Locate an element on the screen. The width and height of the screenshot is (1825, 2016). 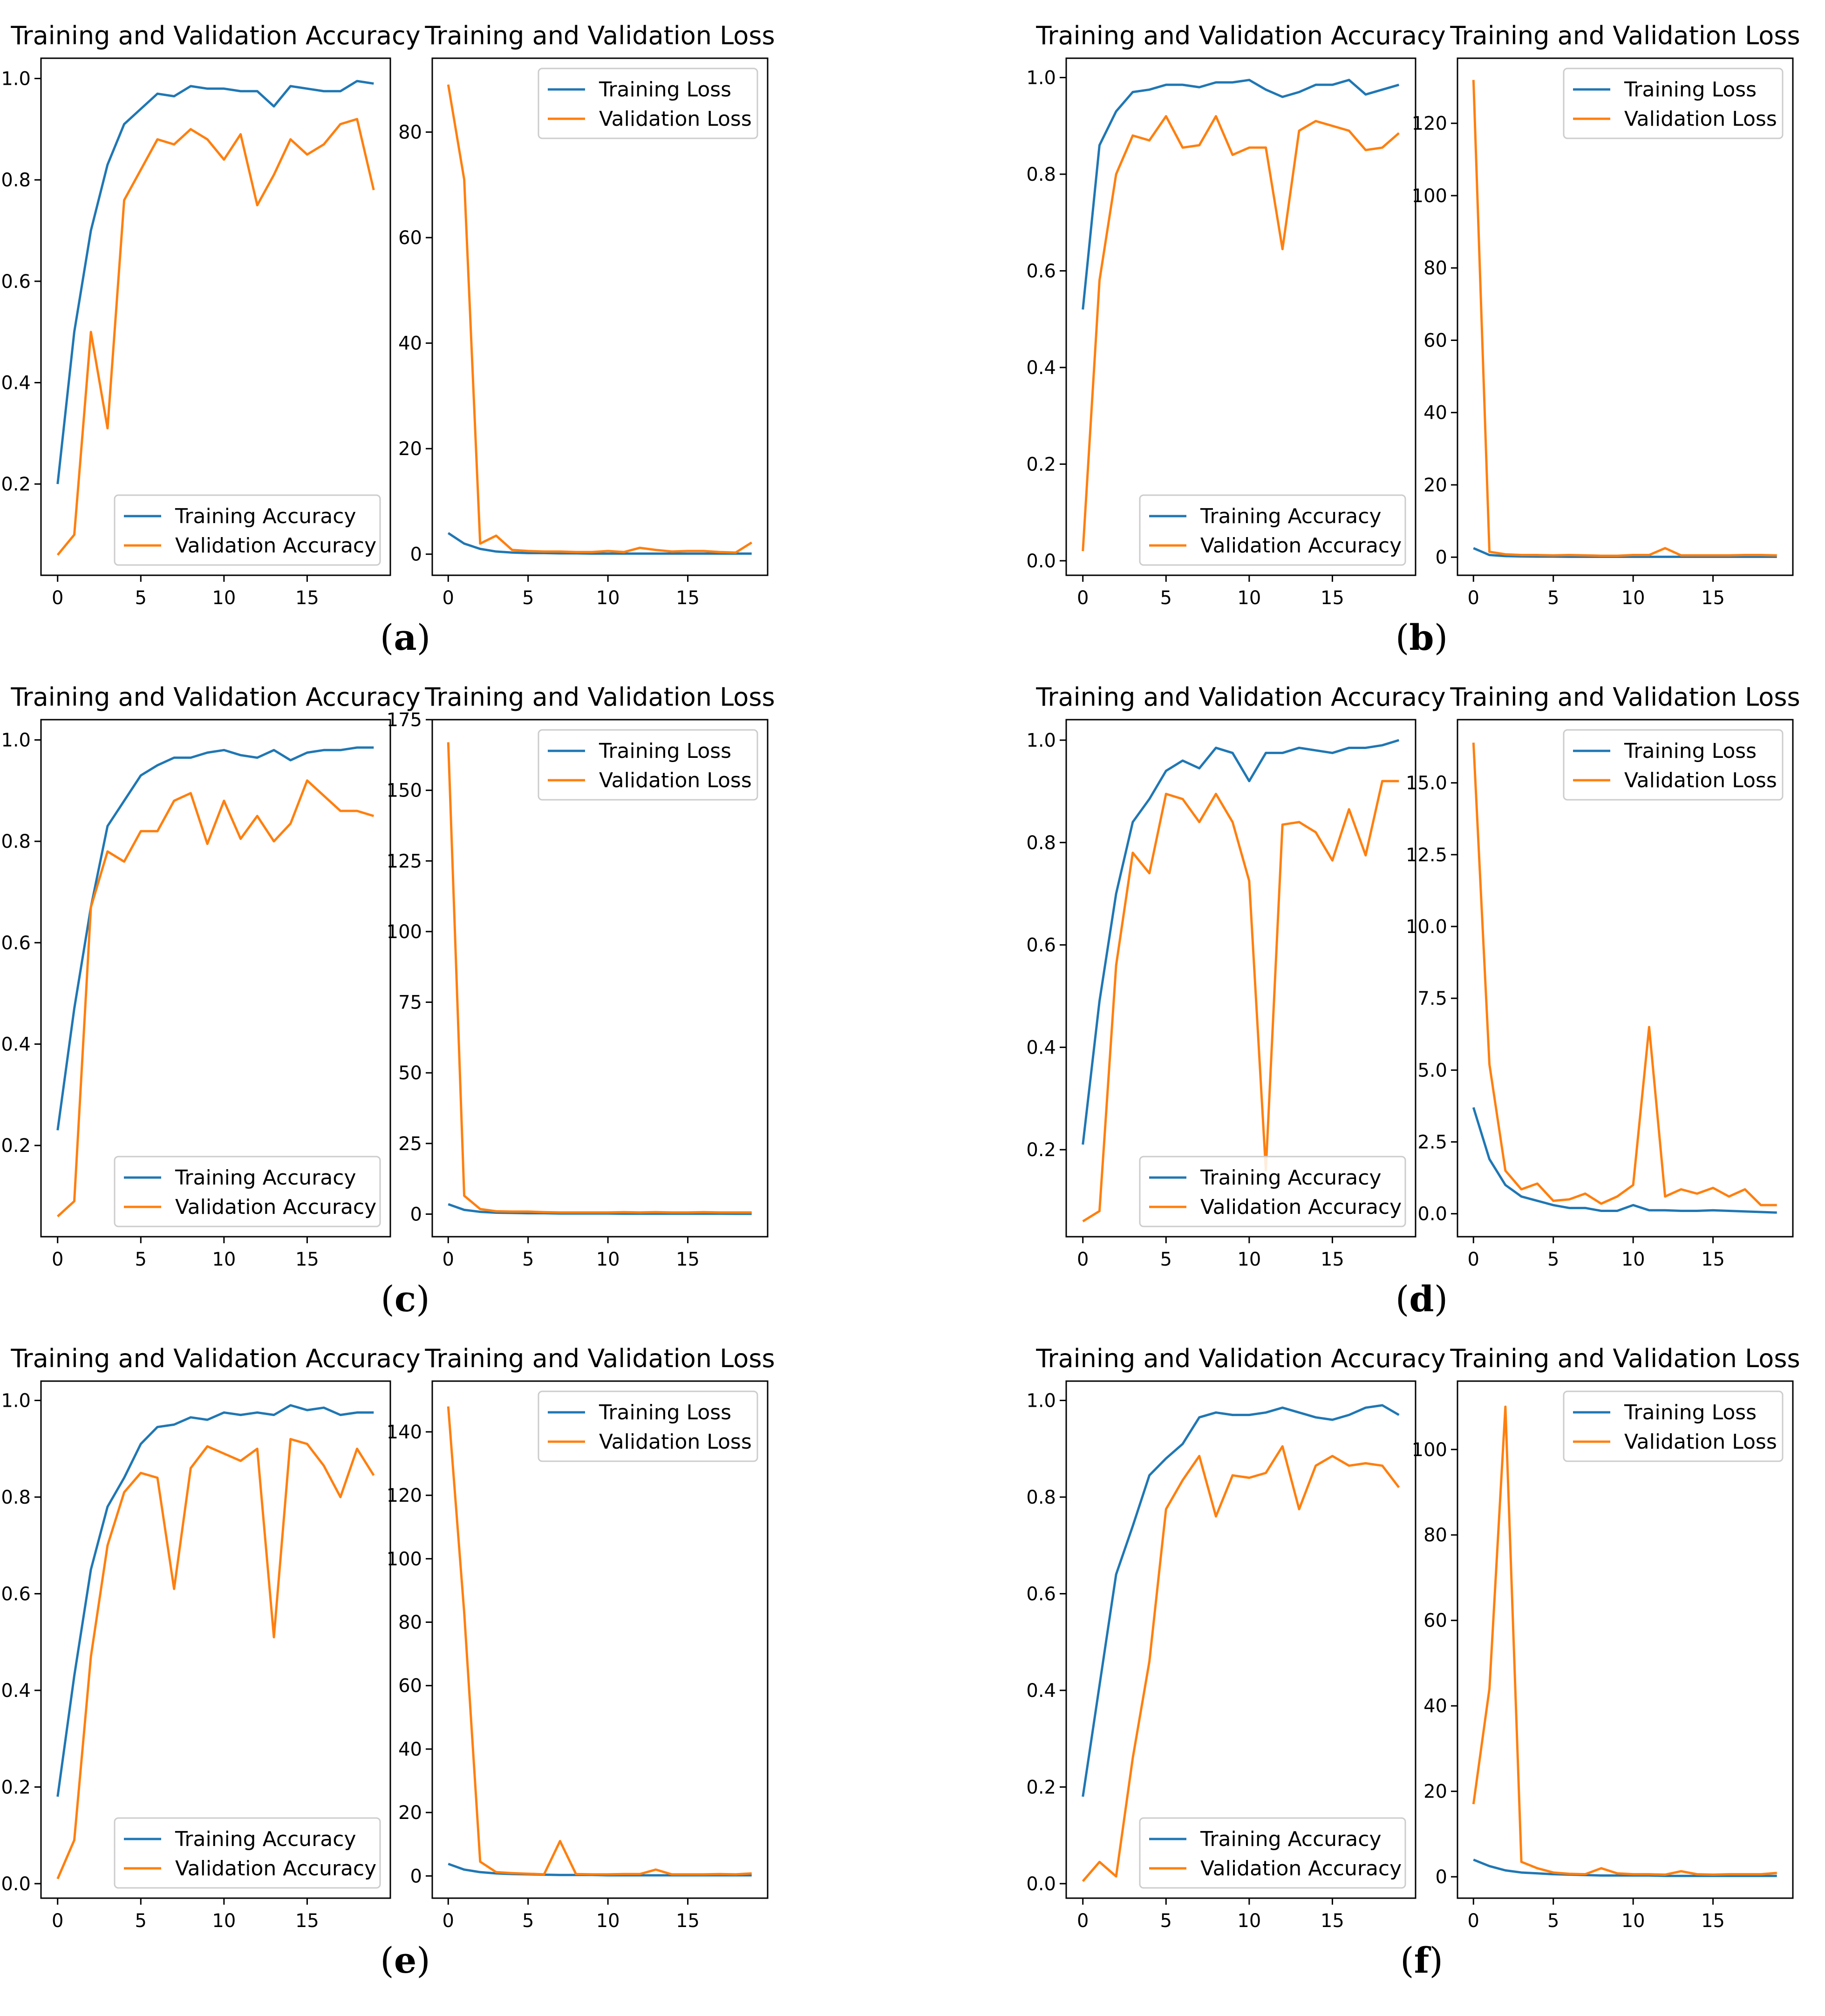
panel-f-accuracy-series-training-line is located at coordinates (1241, 1600).